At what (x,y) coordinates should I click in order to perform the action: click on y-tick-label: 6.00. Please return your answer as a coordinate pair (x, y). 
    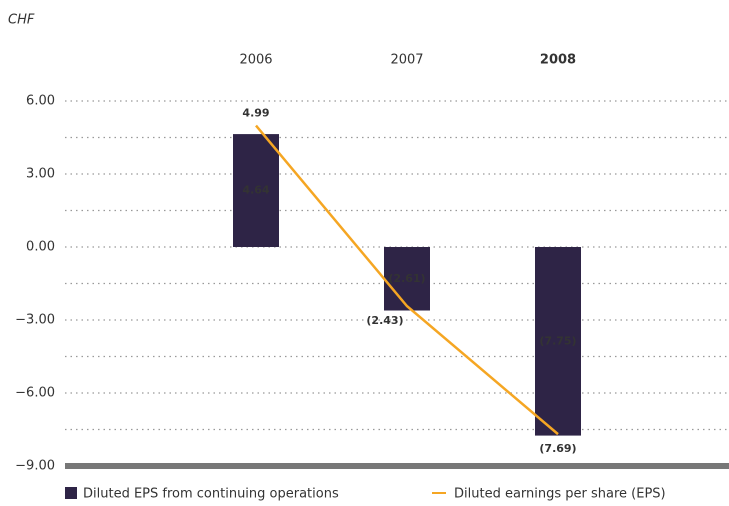
    Looking at the image, I should click on (40, 101).